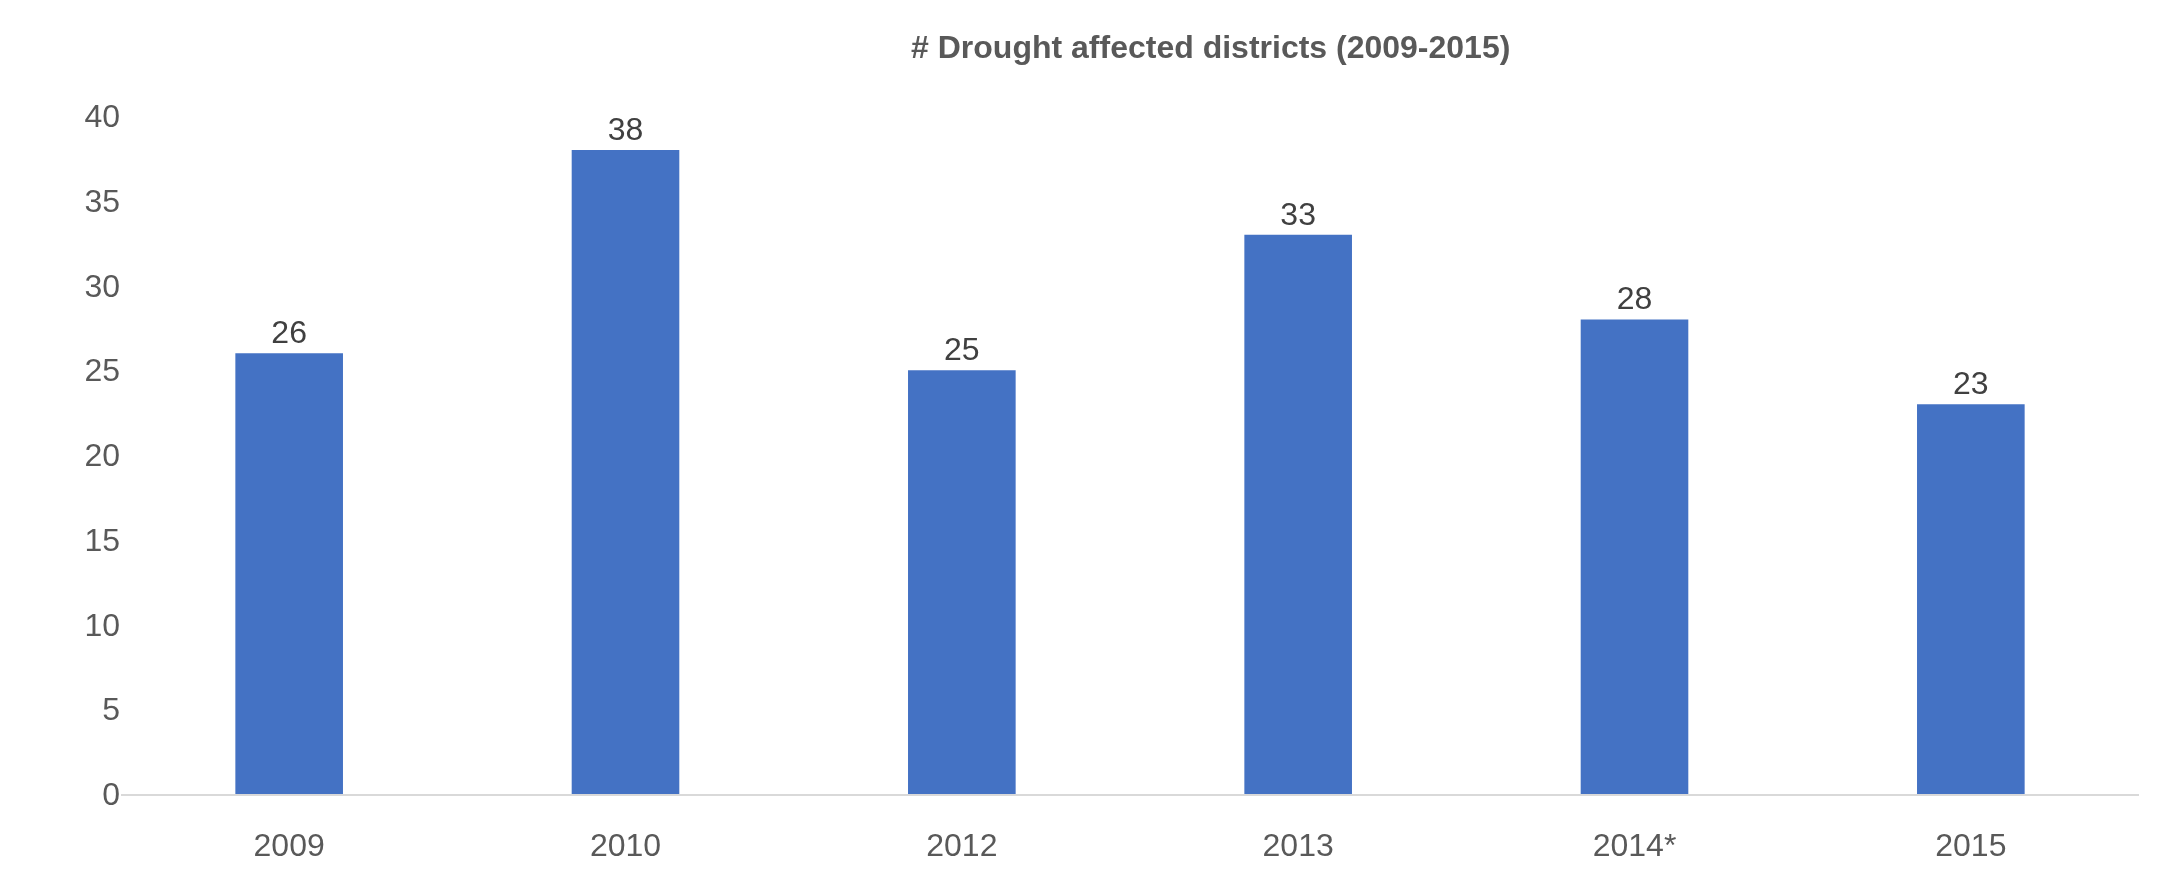 This screenshot has height=879, width=2159. What do you see at coordinates (289, 845) in the screenshot?
I see `x-tick-label: 2009` at bounding box center [289, 845].